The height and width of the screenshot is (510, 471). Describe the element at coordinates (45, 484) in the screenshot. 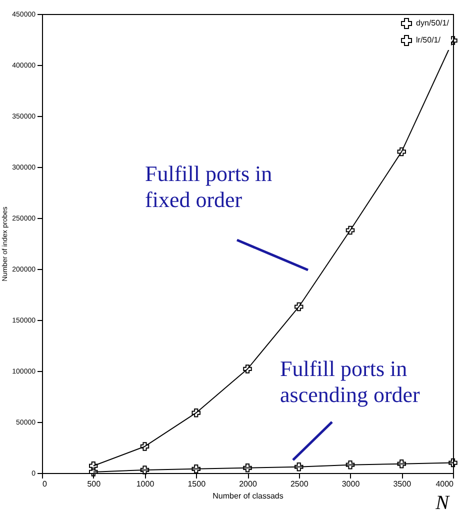

I see `x-tick-label: 0` at that location.